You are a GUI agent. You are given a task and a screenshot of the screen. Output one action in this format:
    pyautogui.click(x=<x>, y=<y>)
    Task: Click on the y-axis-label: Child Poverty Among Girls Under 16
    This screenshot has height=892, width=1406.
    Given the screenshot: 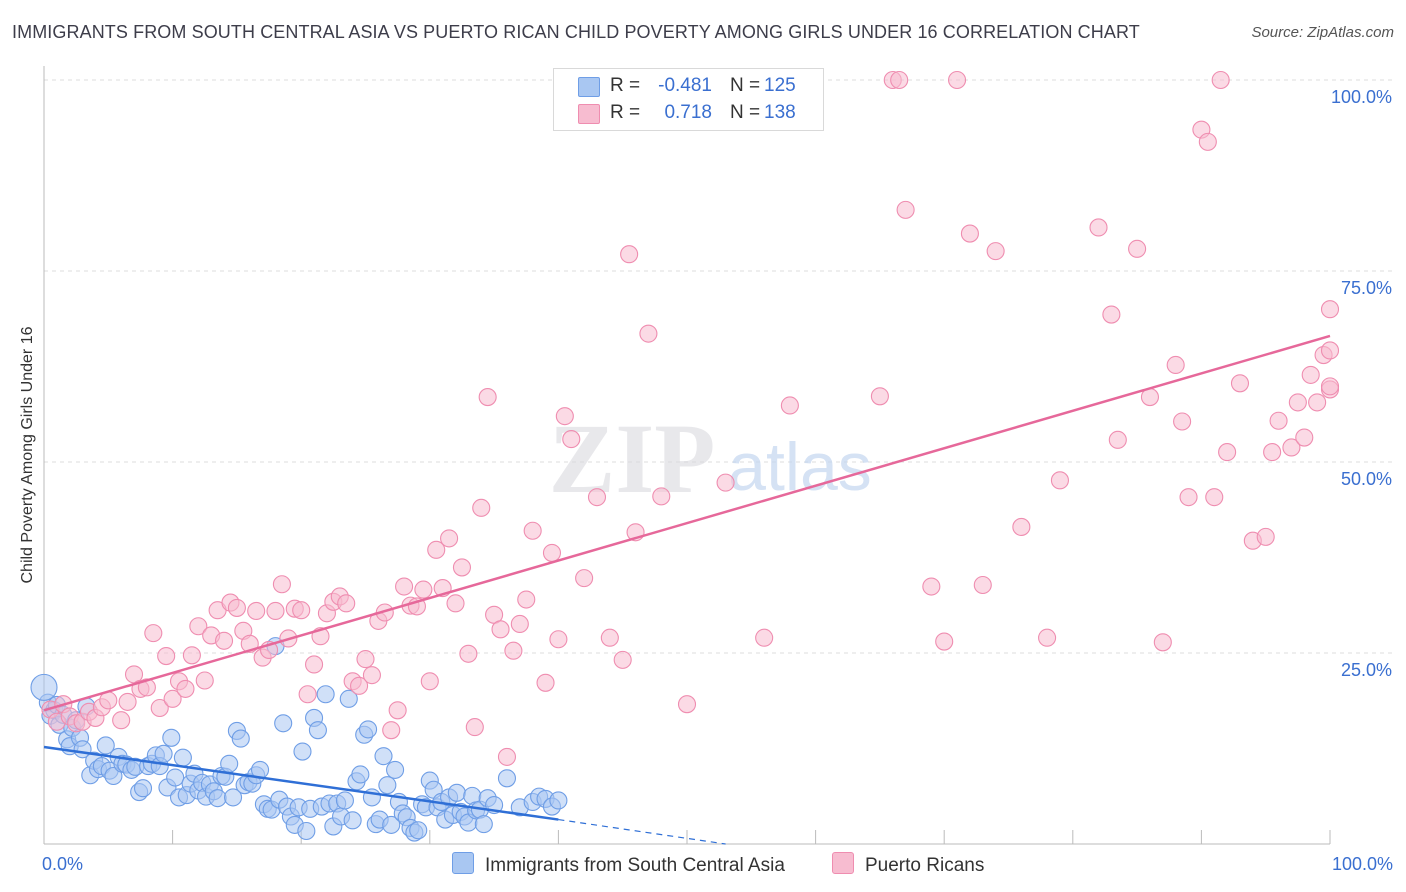 What is the action you would take?
    pyautogui.click(x=27, y=455)
    